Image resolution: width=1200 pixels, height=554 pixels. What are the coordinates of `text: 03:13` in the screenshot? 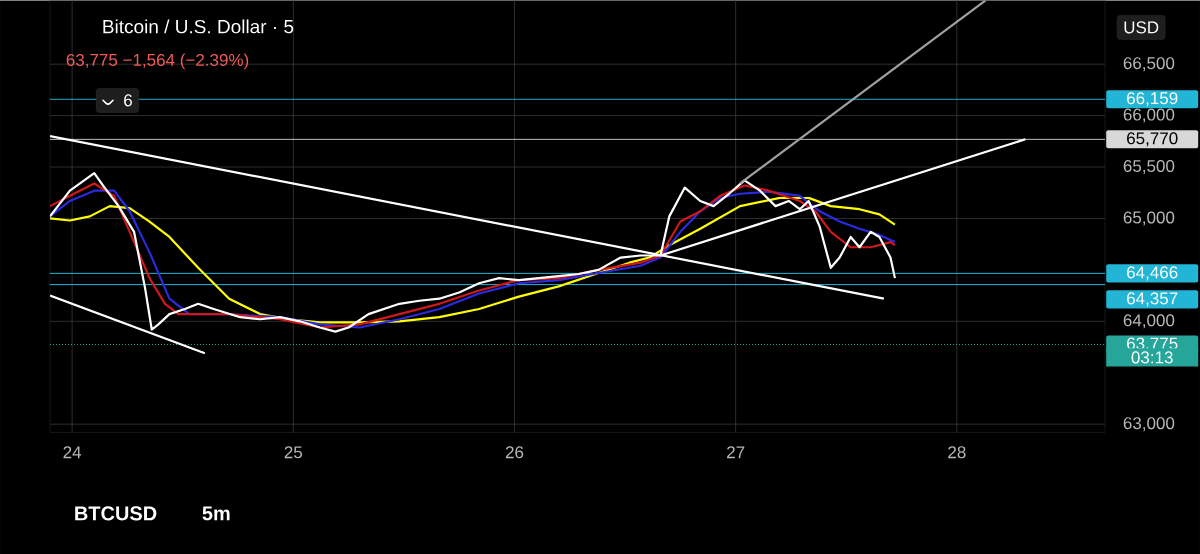 It's located at (1152, 357).